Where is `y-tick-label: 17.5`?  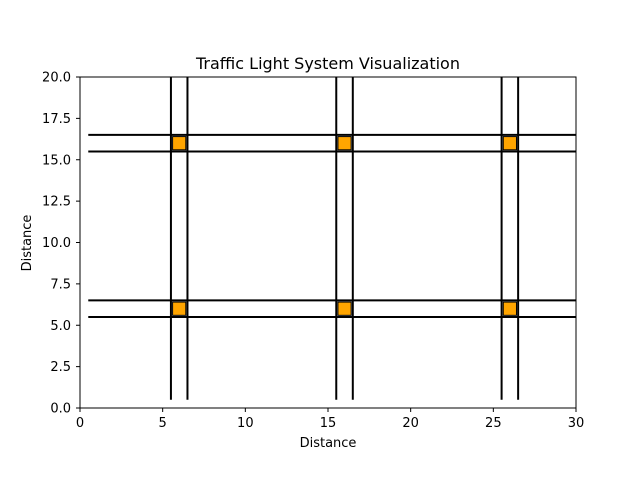
y-tick-label: 17.5 is located at coordinates (56, 119).